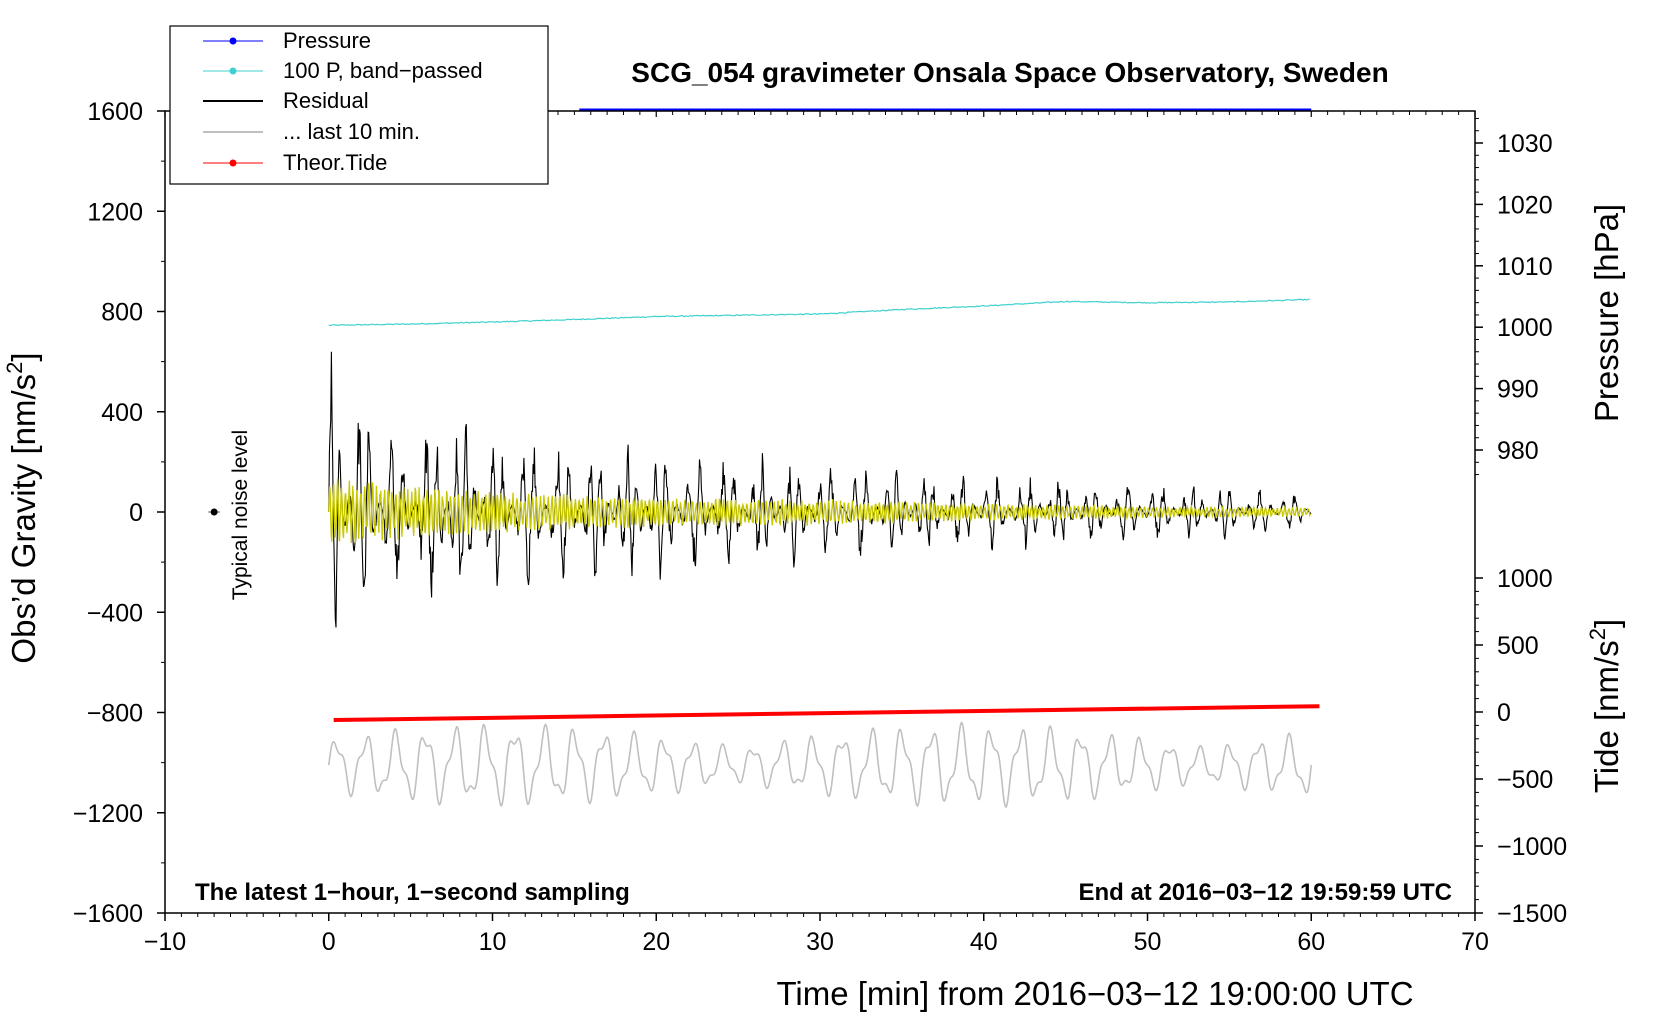  Describe the element at coordinates (1504, 713) in the screenshot. I see `tide-tick-label-3: 0` at that location.